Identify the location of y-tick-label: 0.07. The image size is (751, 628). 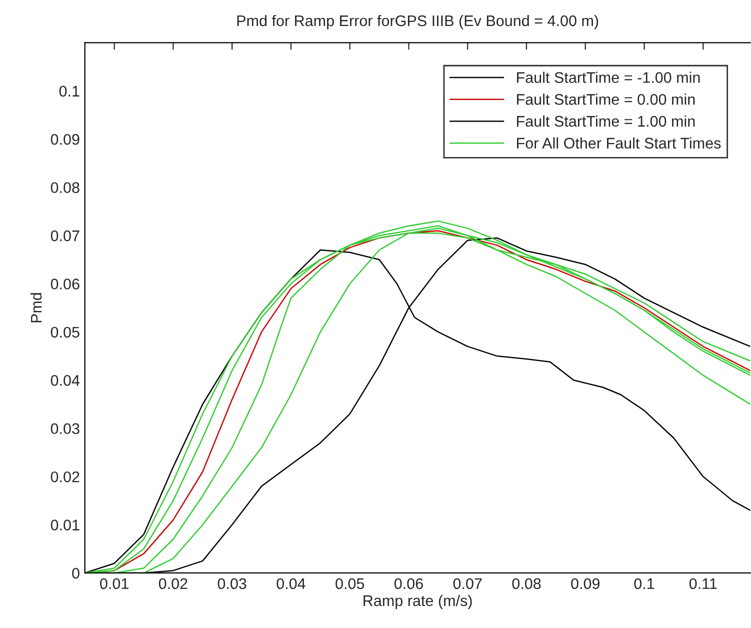
(65, 236).